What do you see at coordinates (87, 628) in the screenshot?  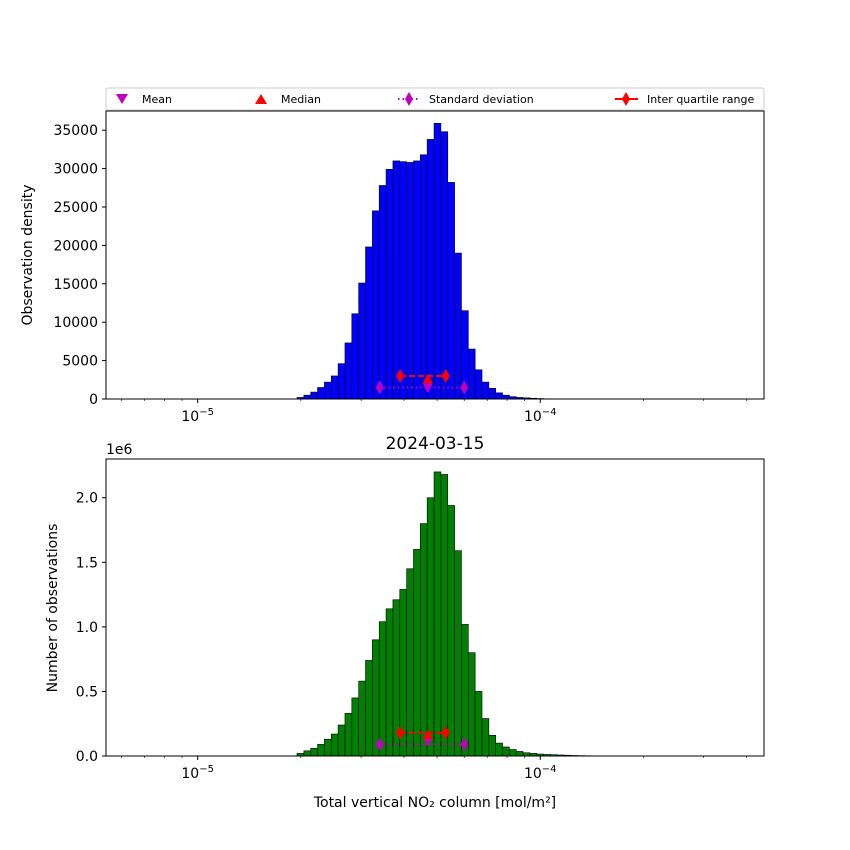 I see `y-tick-label: 1.0` at bounding box center [87, 628].